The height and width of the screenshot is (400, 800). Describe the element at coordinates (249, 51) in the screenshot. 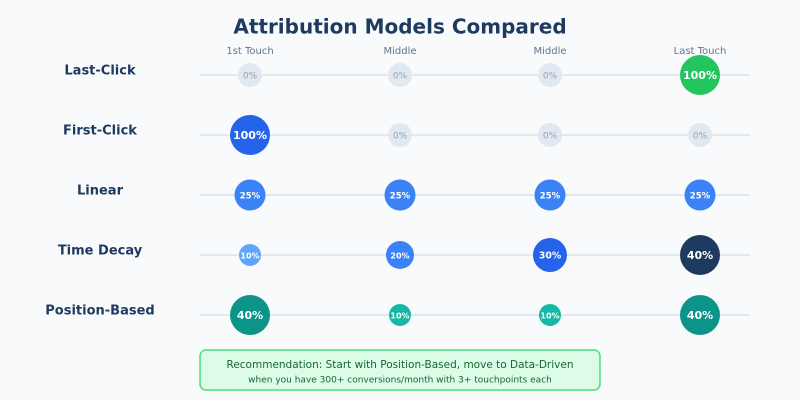

I see `column-header: 1st Touch` at that location.